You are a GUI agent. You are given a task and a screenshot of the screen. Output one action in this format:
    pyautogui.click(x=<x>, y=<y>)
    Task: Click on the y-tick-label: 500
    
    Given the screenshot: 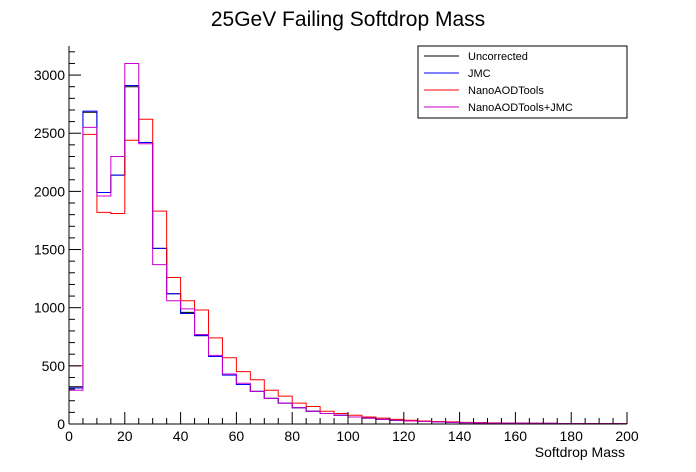 What is the action you would take?
    pyautogui.click(x=54, y=366)
    